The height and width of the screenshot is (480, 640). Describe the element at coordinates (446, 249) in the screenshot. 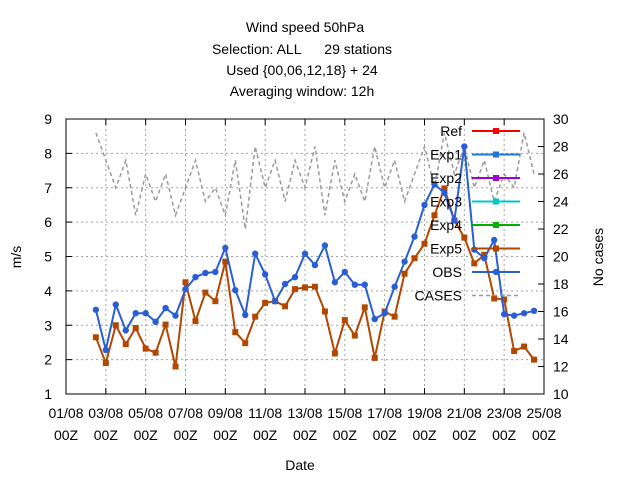

I see `legend-label: Exp5` at that location.